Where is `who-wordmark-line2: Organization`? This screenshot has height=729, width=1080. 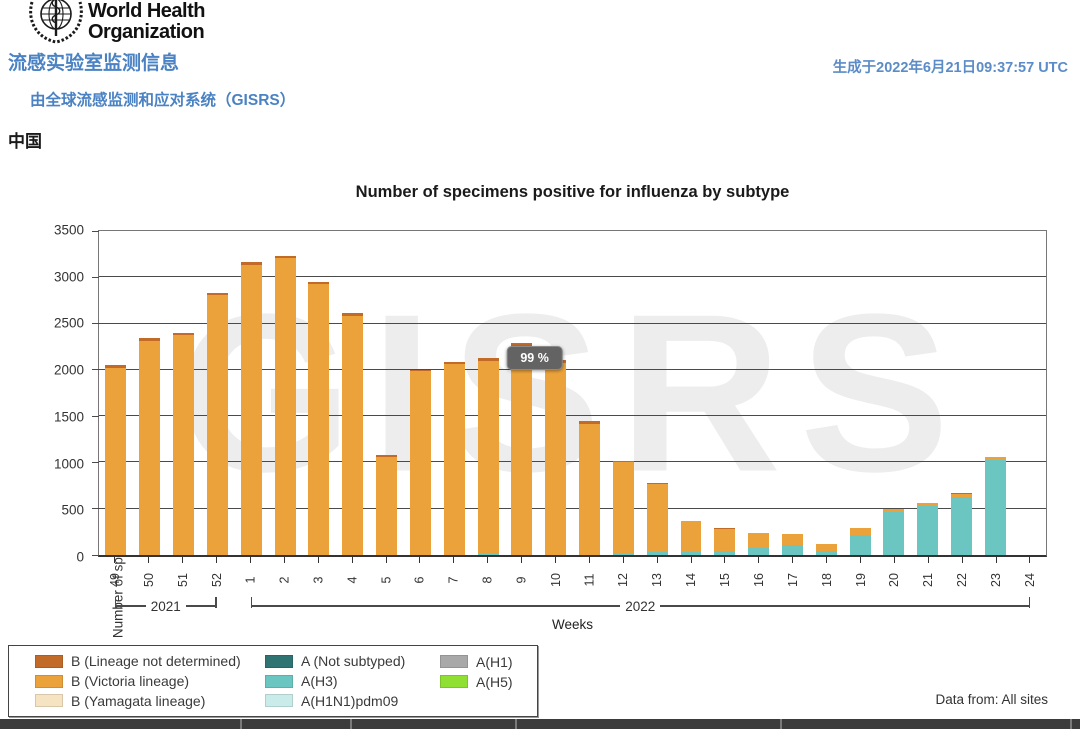 who-wordmark-line2: Organization is located at coordinates (146, 32).